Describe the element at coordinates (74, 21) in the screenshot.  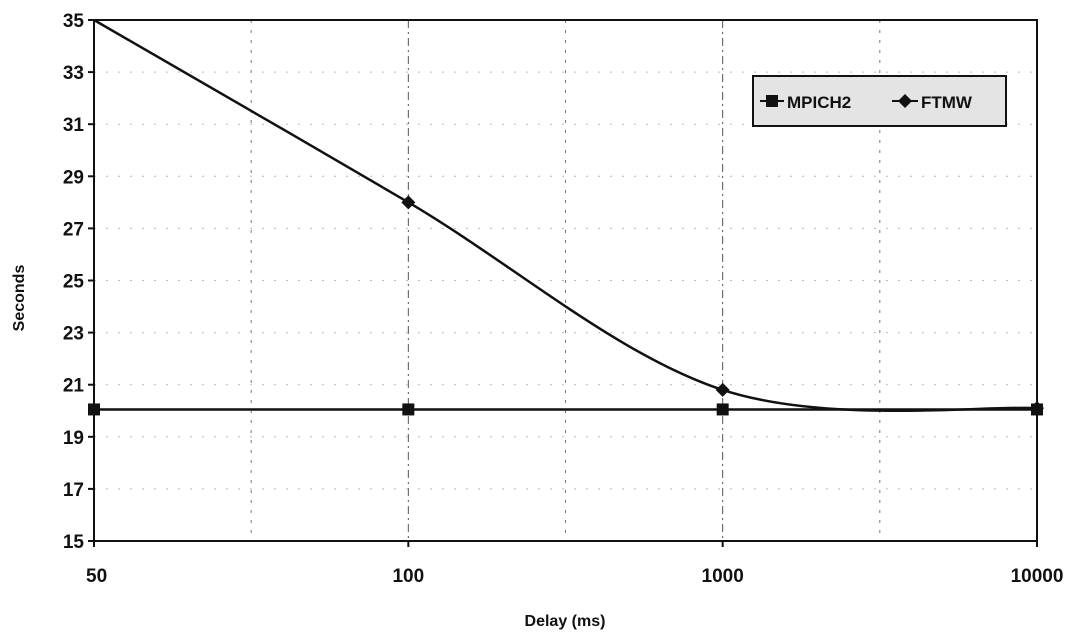
I see `y-tick-label: 35` at that location.